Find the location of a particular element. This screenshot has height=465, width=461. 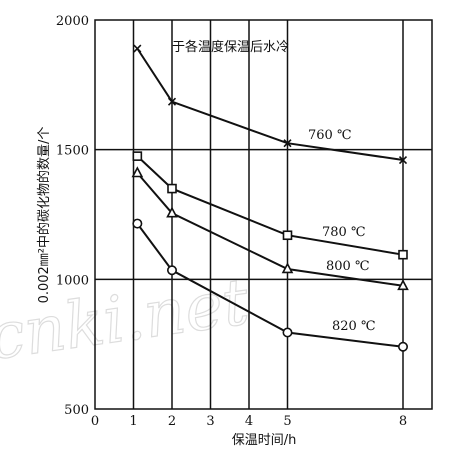

y-tick-label: 1500 is located at coordinates (72, 151).